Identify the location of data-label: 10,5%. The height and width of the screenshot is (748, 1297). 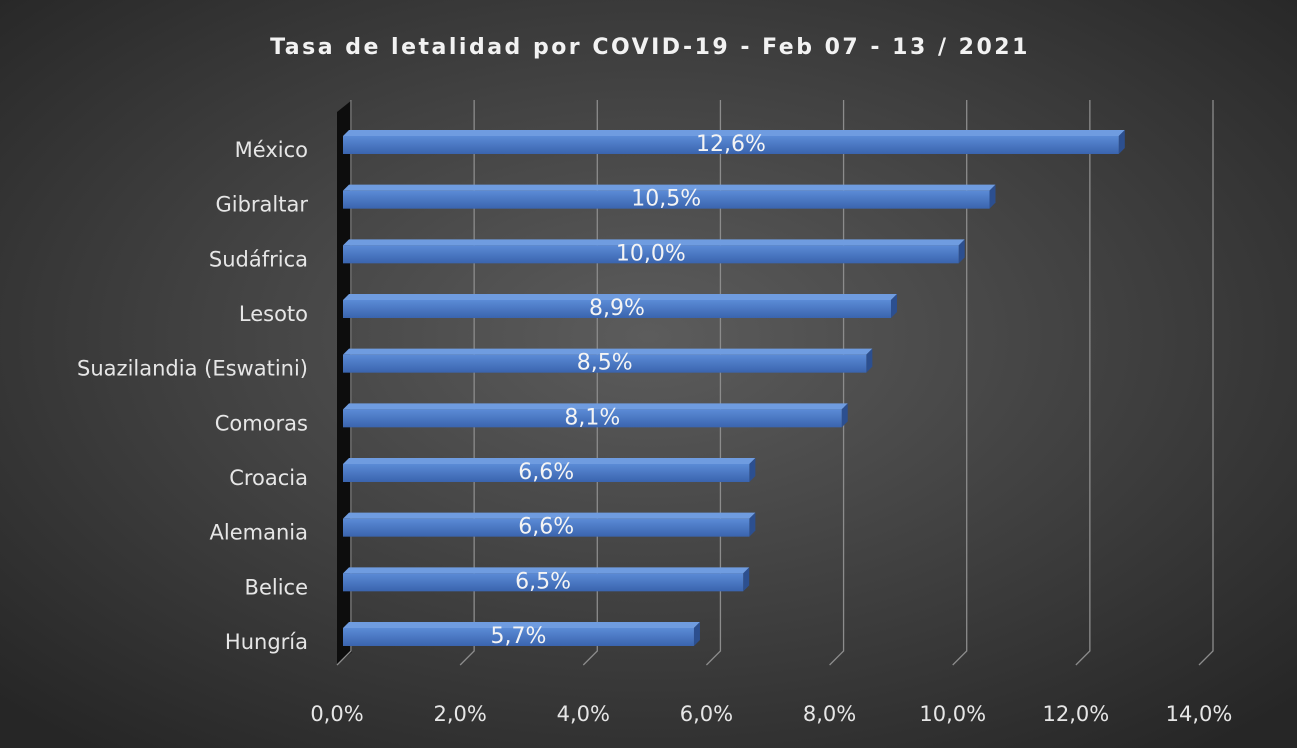
(666, 199).